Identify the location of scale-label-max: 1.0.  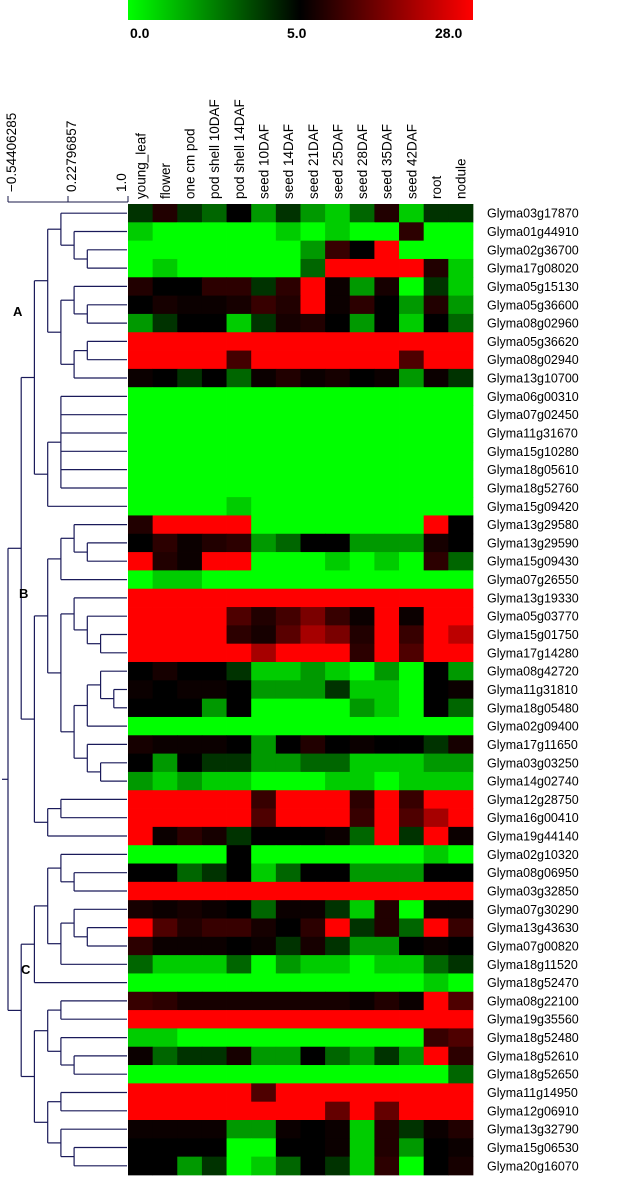
(121, 182).